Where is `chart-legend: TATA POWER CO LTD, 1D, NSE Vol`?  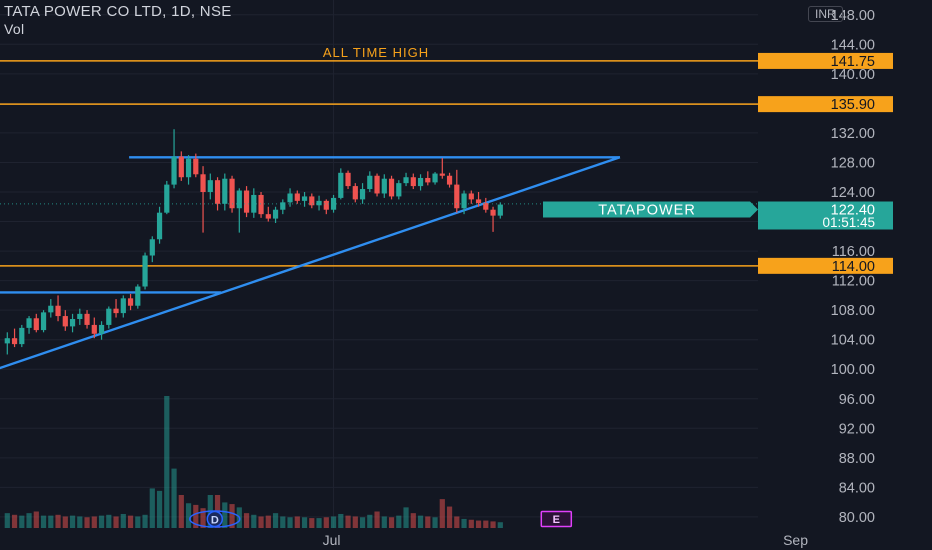 chart-legend: TATA POWER CO LTD, 1D, NSE Vol is located at coordinates (118, 20).